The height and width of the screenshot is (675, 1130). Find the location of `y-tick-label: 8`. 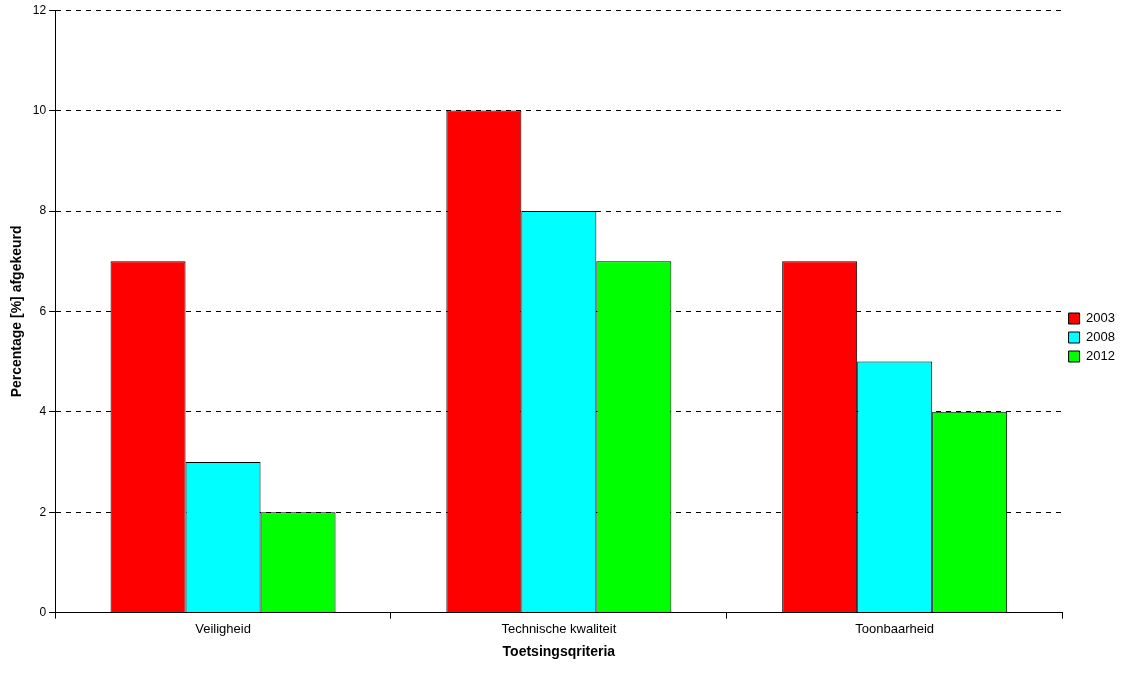

y-tick-label: 8 is located at coordinates (43, 210).